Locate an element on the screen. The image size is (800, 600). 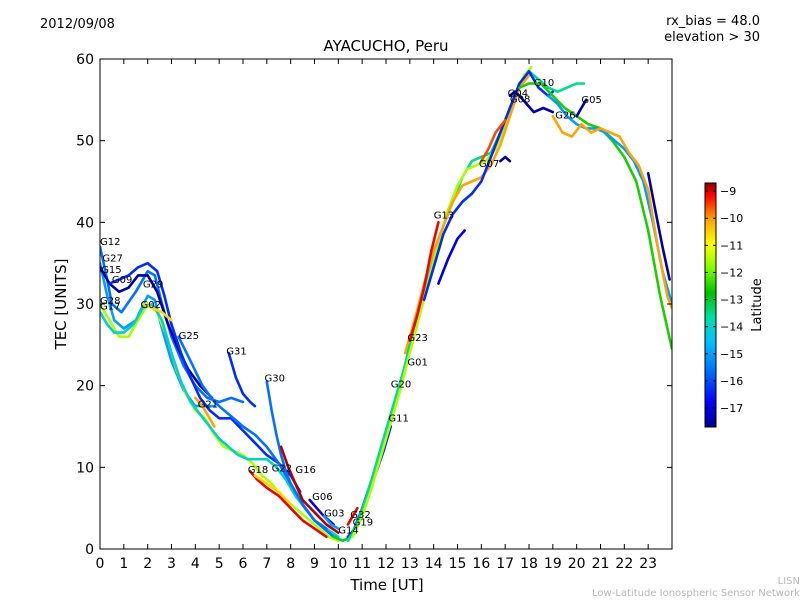
x-tick-label: 6 is located at coordinates (243, 564).